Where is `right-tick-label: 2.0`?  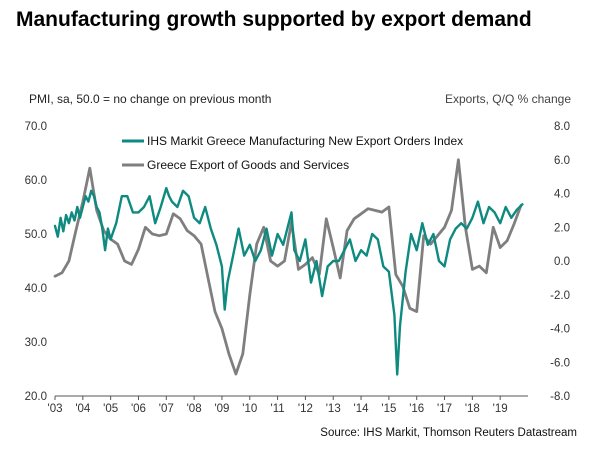 right-tick-label: 2.0 is located at coordinates (562, 228).